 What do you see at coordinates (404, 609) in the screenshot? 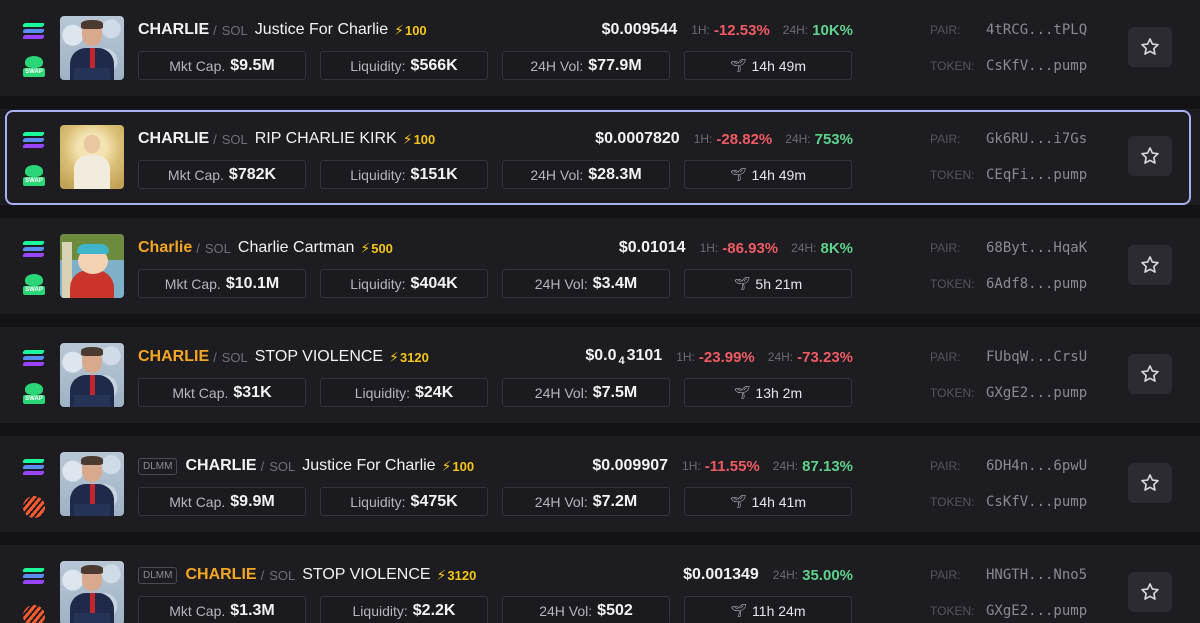
I see `liquidity-box: Liquidity: $2.2K` at bounding box center [404, 609].